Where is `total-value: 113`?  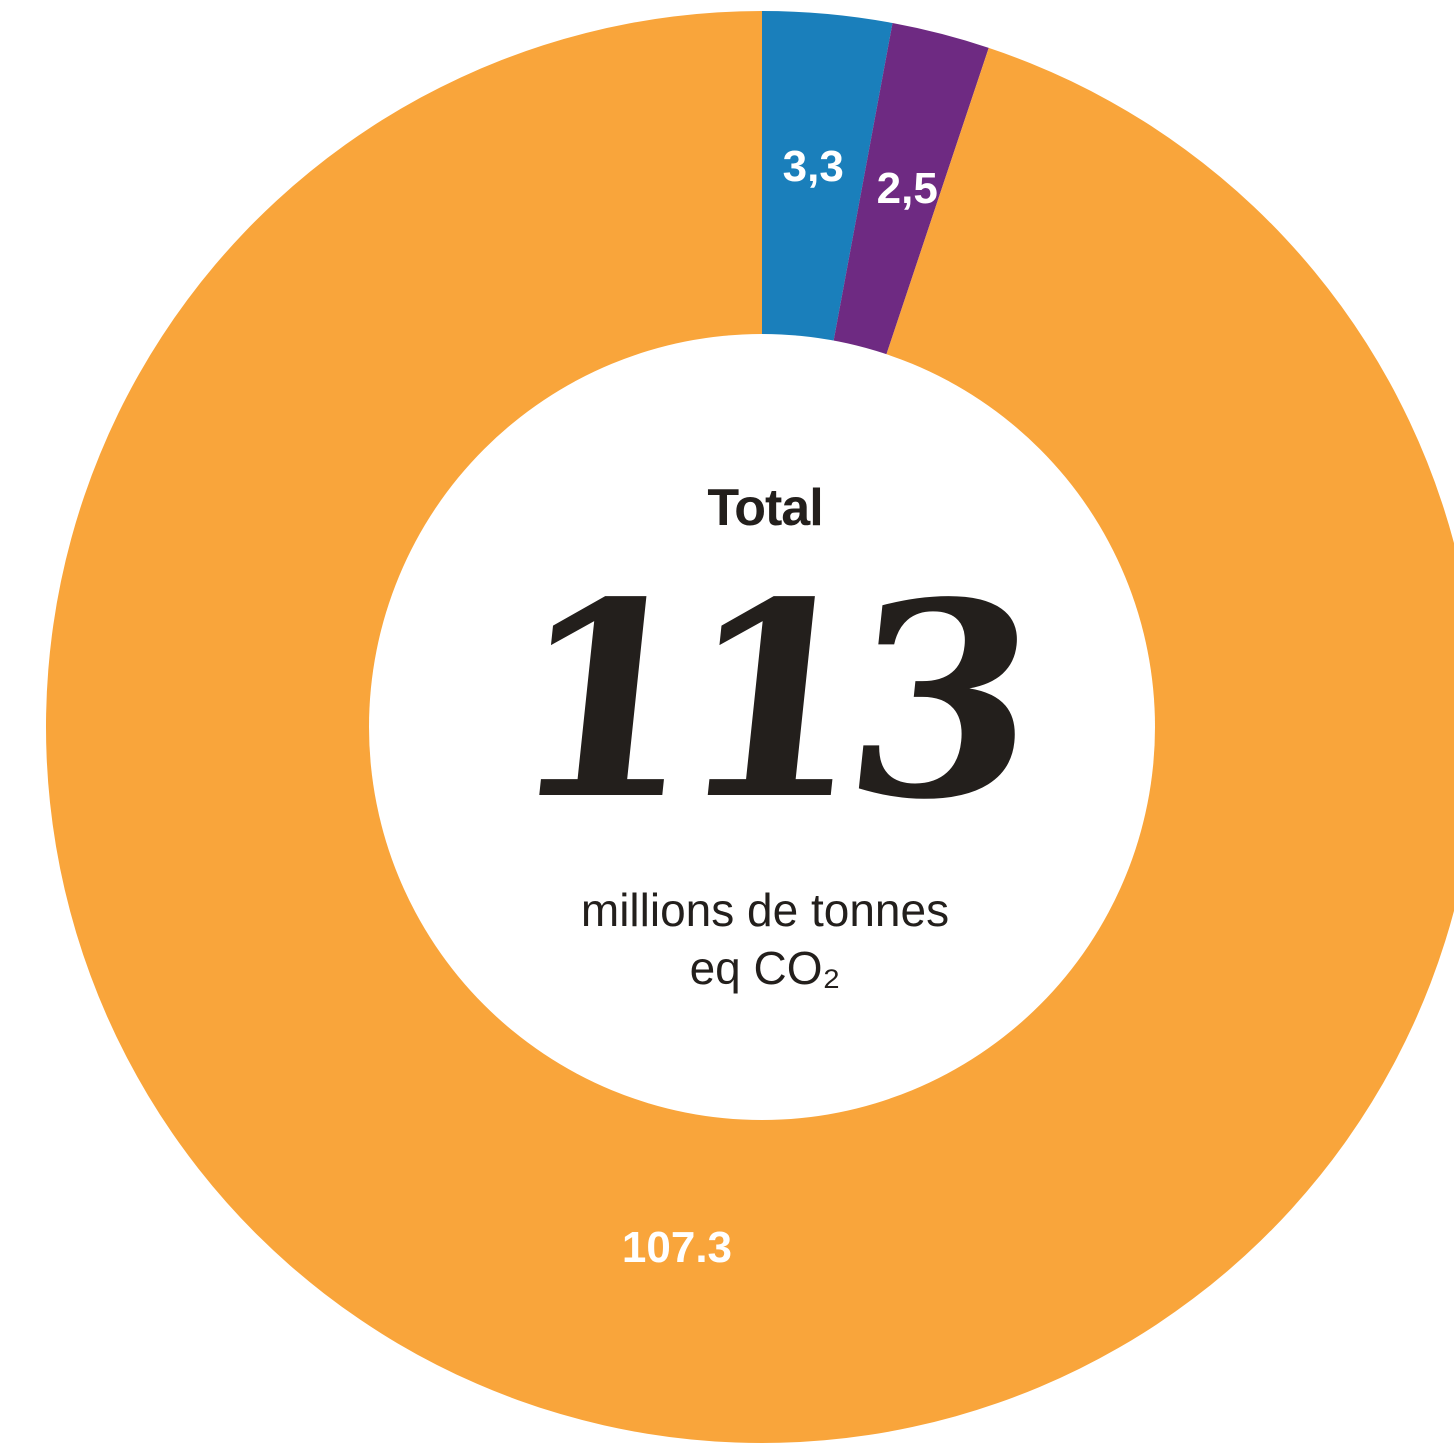 total-value: 113 is located at coordinates (765, 701).